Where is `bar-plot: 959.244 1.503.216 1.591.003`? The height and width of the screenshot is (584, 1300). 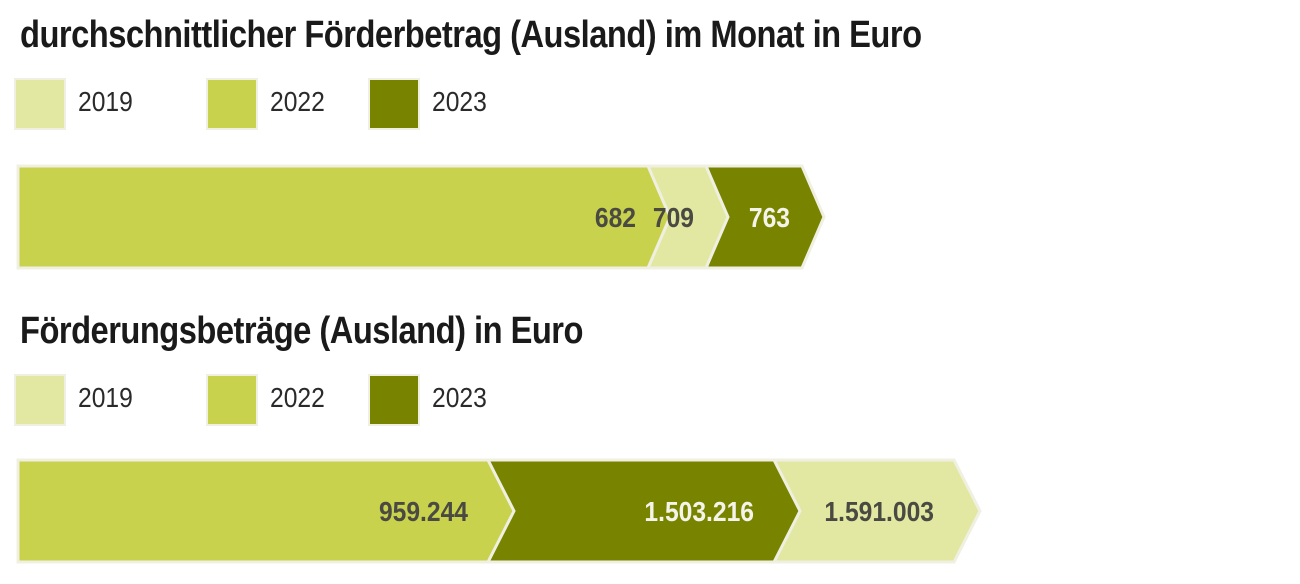
bar-plot: 959.244 1.503.216 1.591.003 is located at coordinates (499, 511).